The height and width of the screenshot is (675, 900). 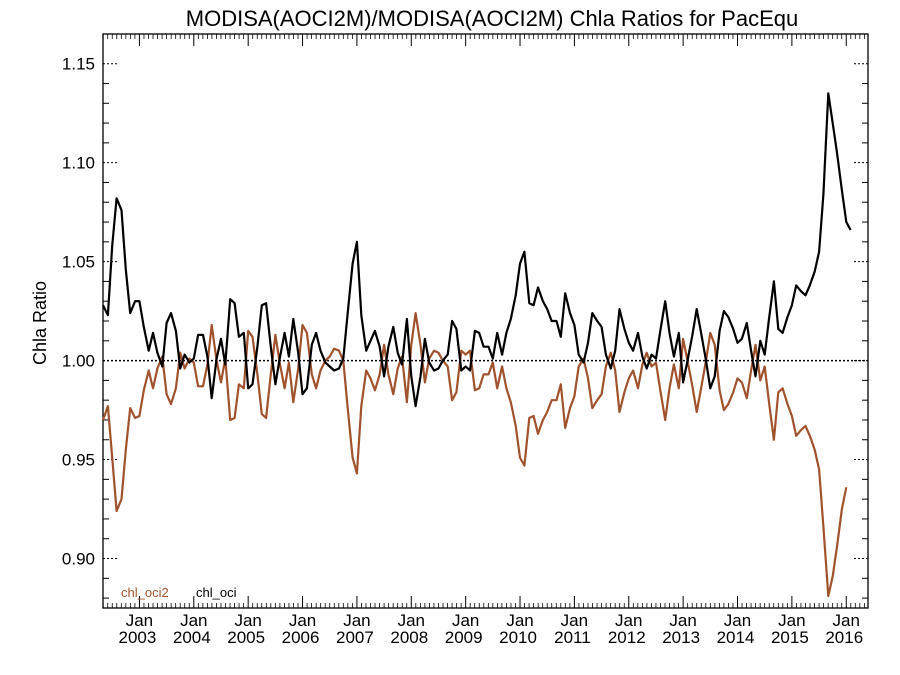 What do you see at coordinates (78, 559) in the screenshot?
I see `y-tick-label: 0.90` at bounding box center [78, 559].